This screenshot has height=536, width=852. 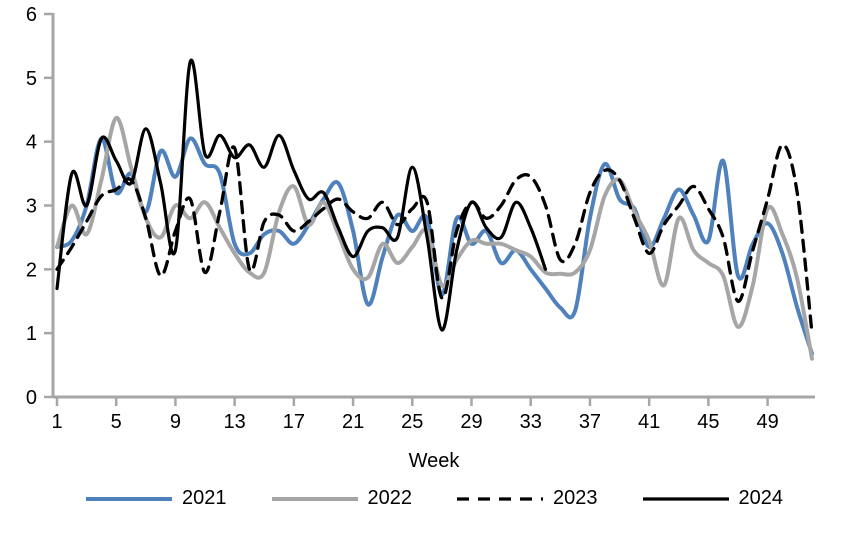 I want to click on x-tick-label: 29, so click(x=471, y=422).